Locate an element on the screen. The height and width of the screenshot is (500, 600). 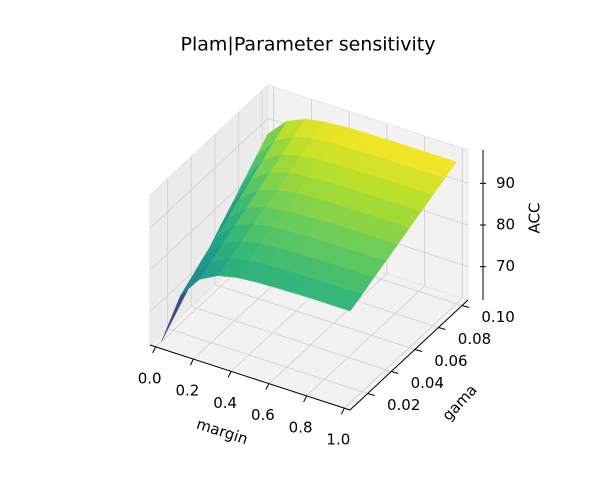
y-tick-label: 0.04 is located at coordinates (427, 383).